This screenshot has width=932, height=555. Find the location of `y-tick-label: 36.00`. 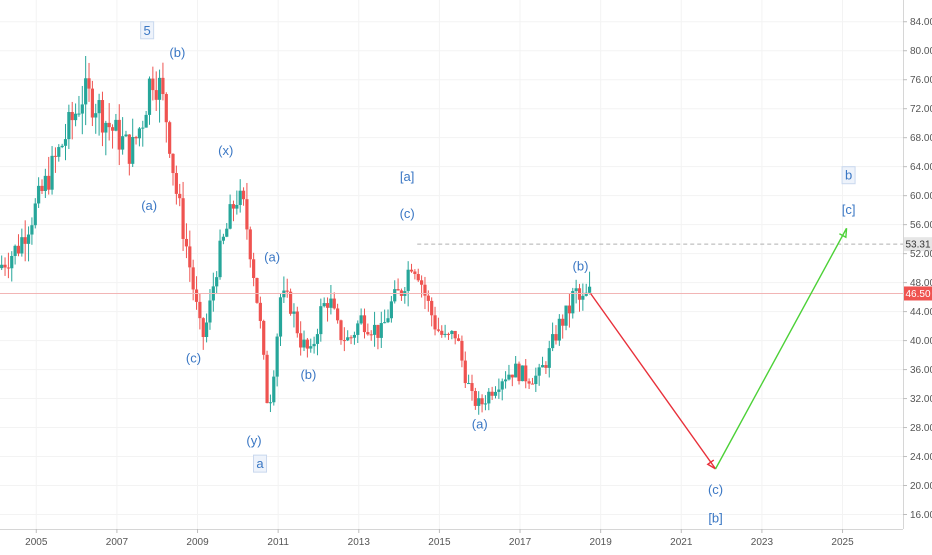

y-tick-label: 36.00 is located at coordinates (921, 370).